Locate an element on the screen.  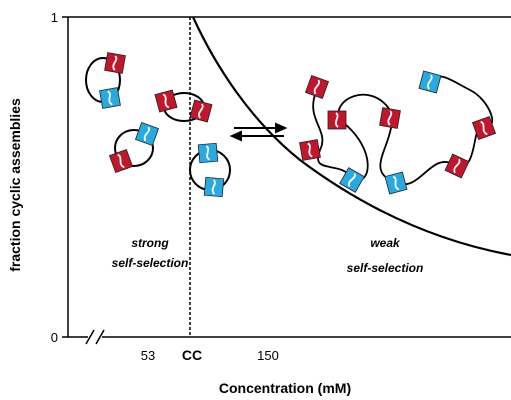
x-tick-label: 150 is located at coordinates (268, 355).